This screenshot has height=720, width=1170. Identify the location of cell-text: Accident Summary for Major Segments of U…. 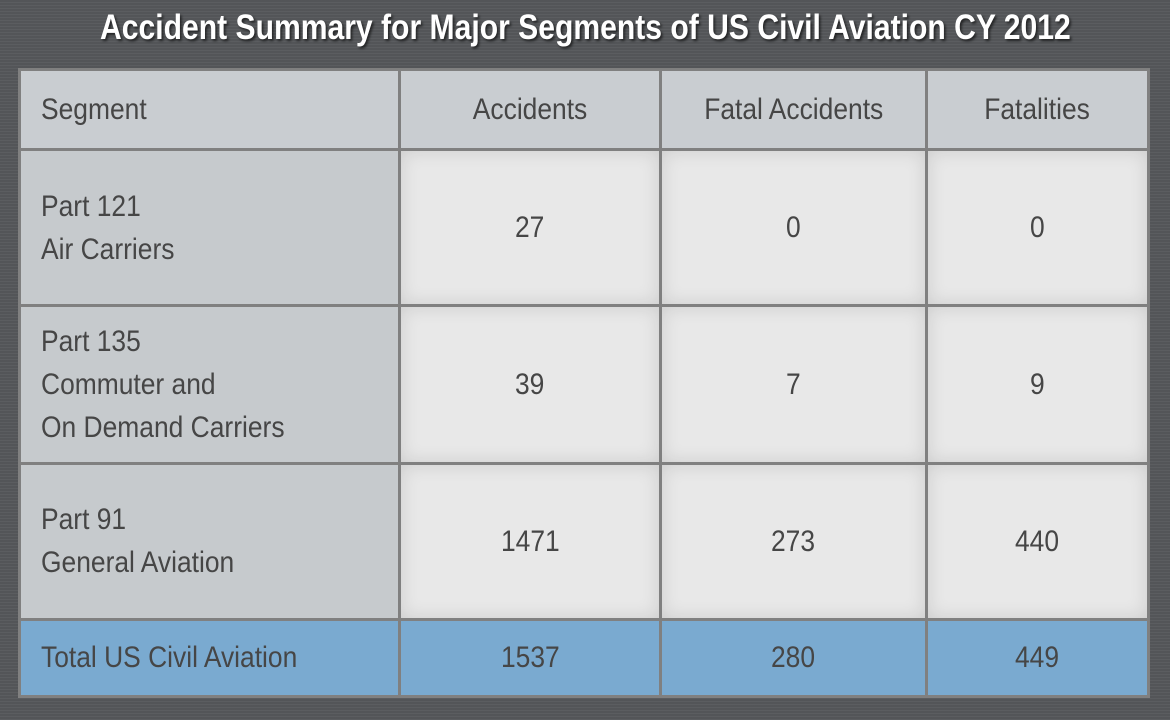
(585, 27).